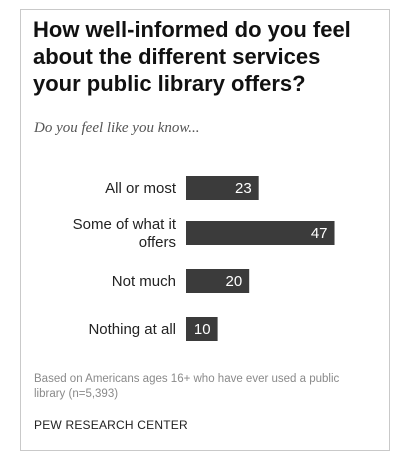 This screenshot has height=452, width=415. I want to click on bar-all-or-most, so click(222, 188).